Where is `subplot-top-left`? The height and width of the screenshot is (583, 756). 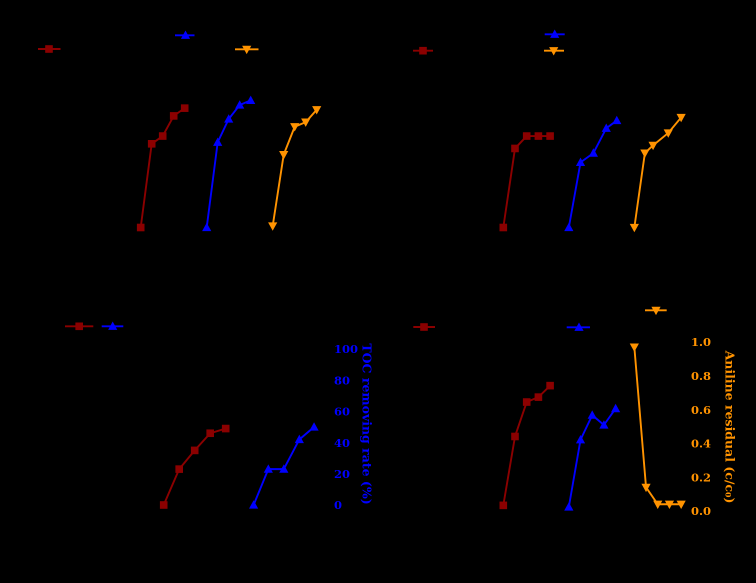 subplot-top-left is located at coordinates (180, 131).